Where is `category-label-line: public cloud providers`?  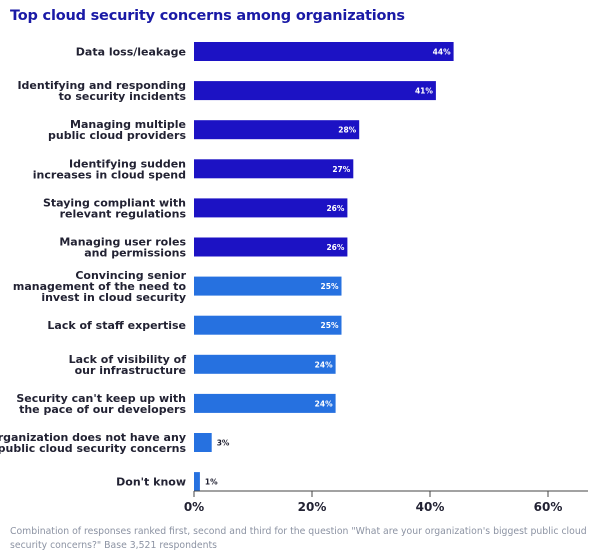 category-label-line: public cloud providers is located at coordinates (117, 135).